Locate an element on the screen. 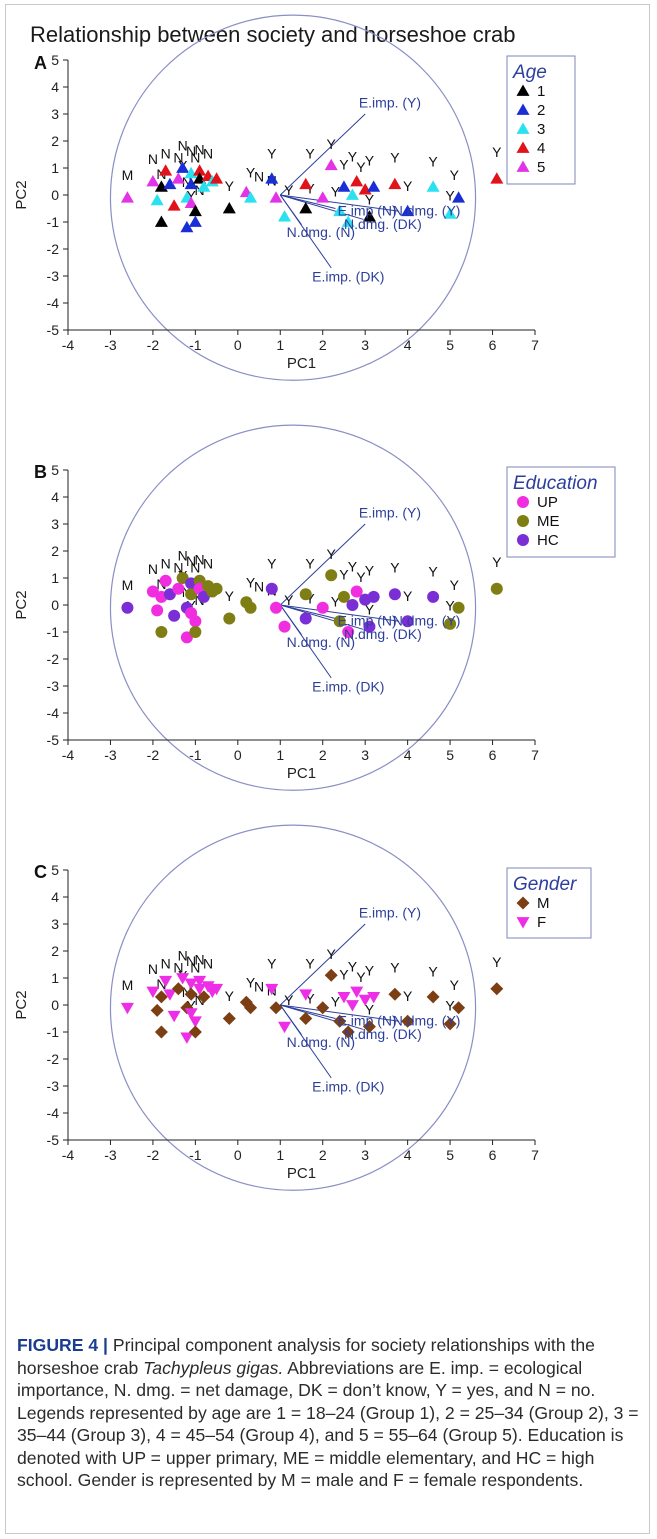 This screenshot has width=657, height=1539. panel-b-x-tick-label: 4 is located at coordinates (408, 755).